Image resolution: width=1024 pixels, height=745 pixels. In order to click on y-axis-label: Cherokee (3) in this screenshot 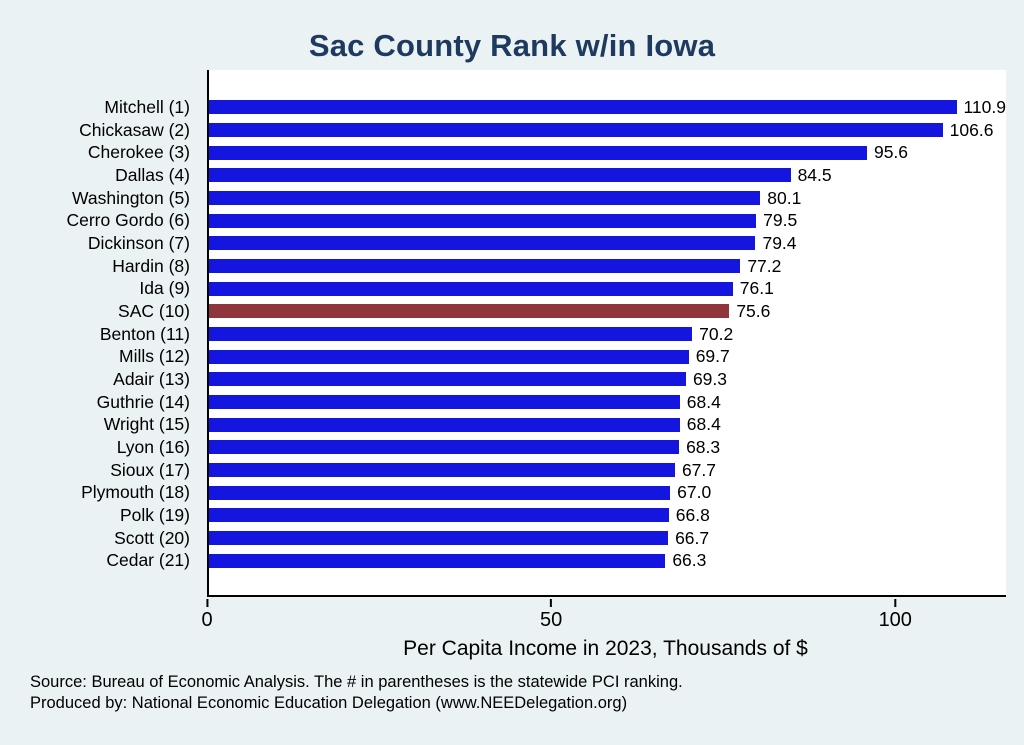, I will do `click(138, 152)`.